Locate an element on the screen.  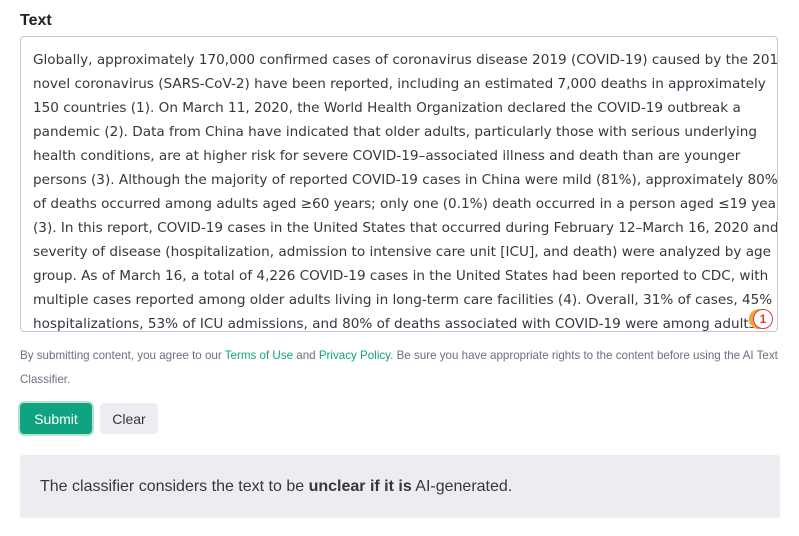
terms-link: Terms of Use is located at coordinates (259, 355).